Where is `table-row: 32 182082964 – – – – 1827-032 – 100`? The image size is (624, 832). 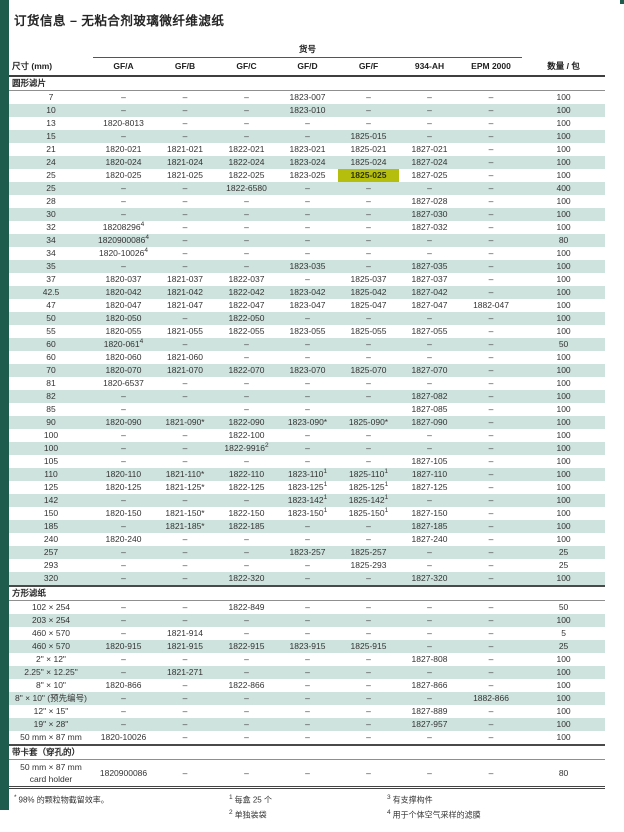 table-row: 32 182082964 – – – – 1827-032 – 100 is located at coordinates (307, 227).